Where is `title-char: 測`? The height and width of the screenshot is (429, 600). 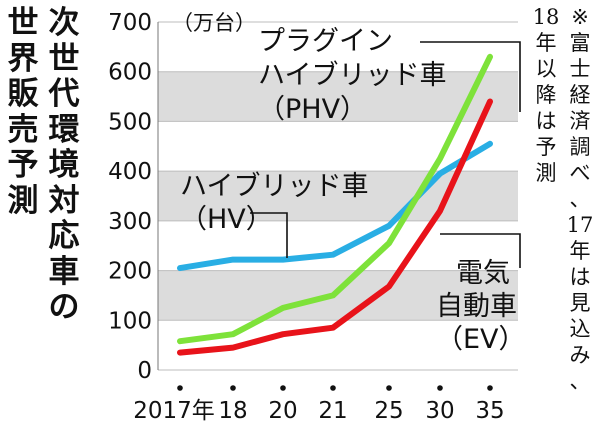
title-char: 測 is located at coordinates (23, 200).